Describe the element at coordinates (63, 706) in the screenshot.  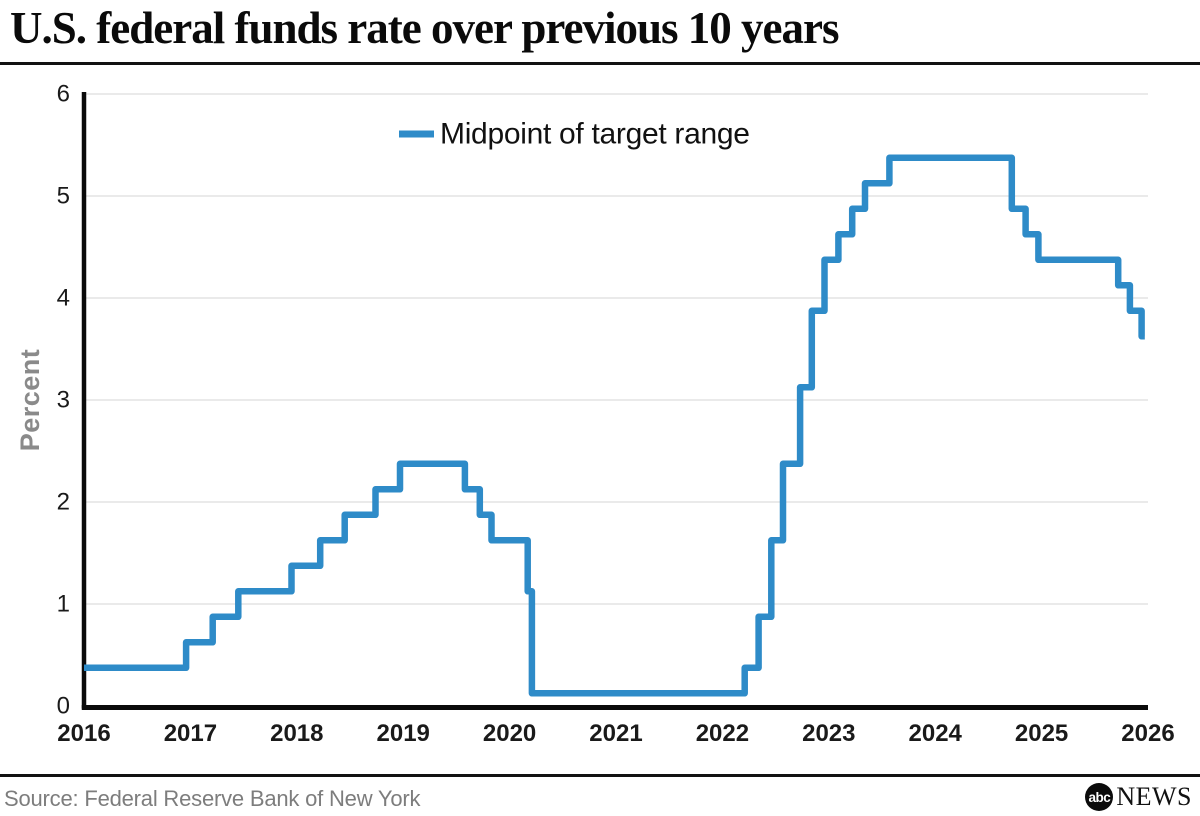
I see `y-tick-label: 0` at that location.